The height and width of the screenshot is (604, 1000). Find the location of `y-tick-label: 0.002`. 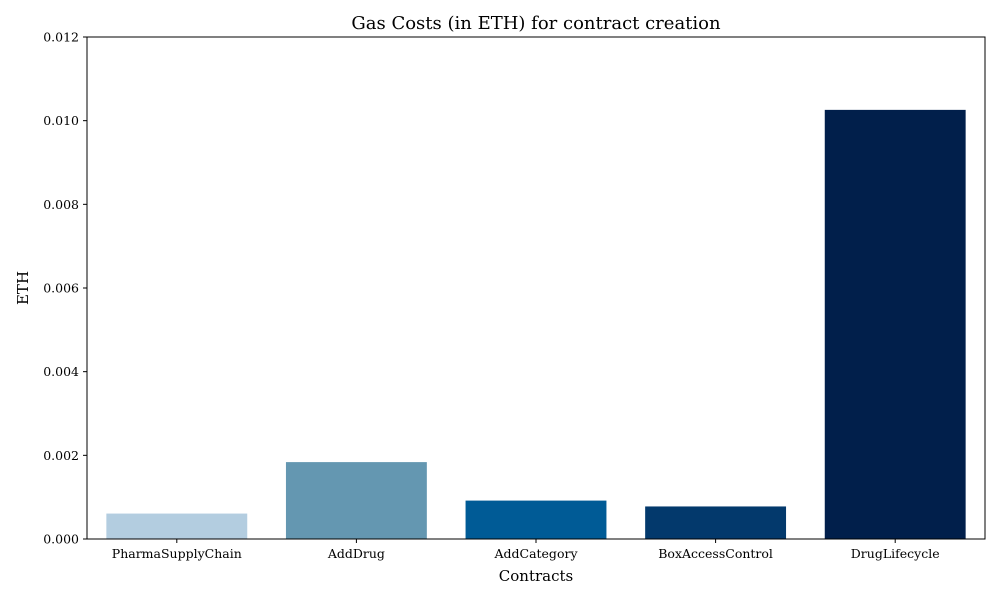

y-tick-label: 0.002 is located at coordinates (61, 455).